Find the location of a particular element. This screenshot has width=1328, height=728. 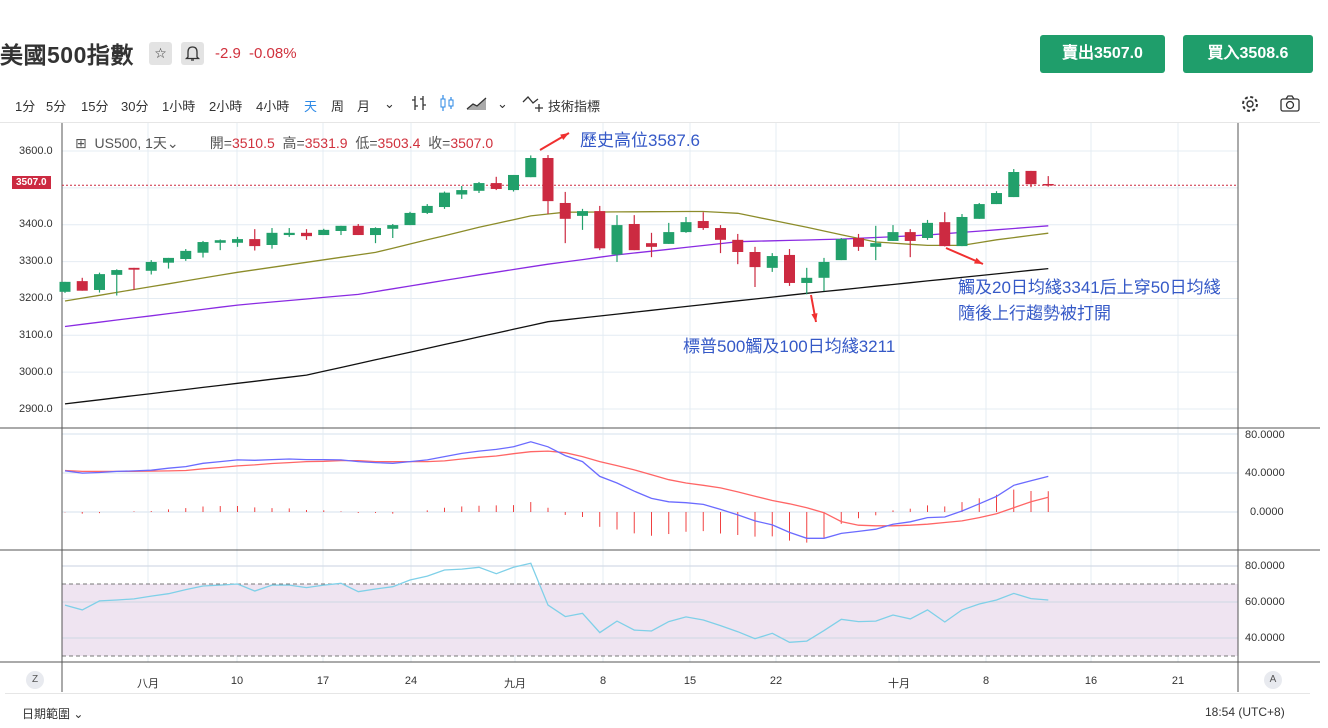

price-axis-label: 3000.0 is located at coordinates (36, 372).